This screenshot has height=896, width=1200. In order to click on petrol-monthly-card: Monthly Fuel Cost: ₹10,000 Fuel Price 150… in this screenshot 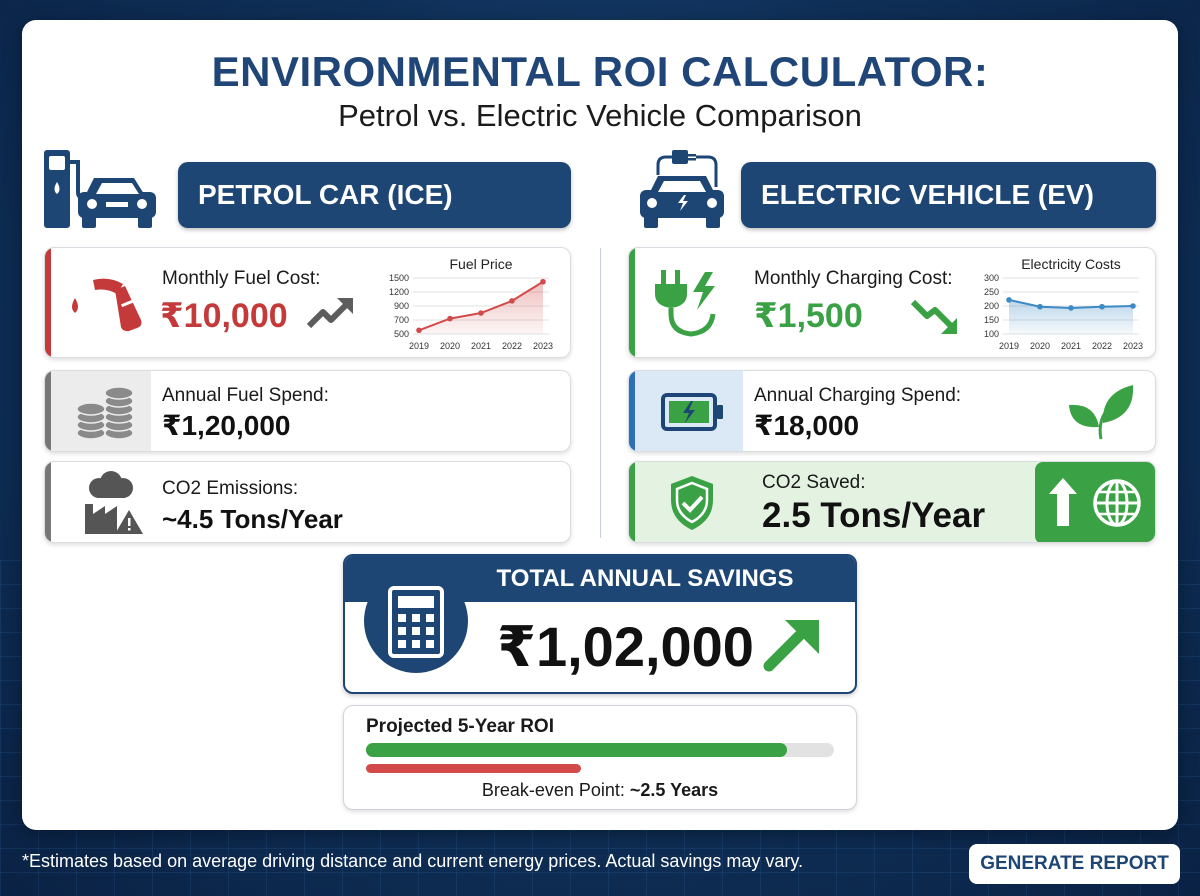, I will do `click(307, 302)`.